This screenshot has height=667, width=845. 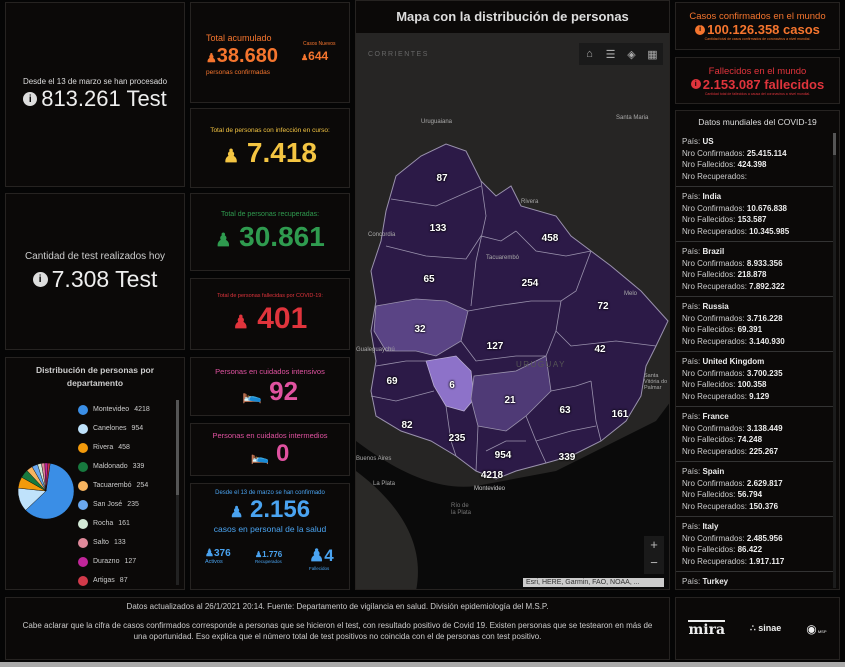 What do you see at coordinates (407, 425) in the screenshot?
I see `department-value-colonia: 82` at bounding box center [407, 425].